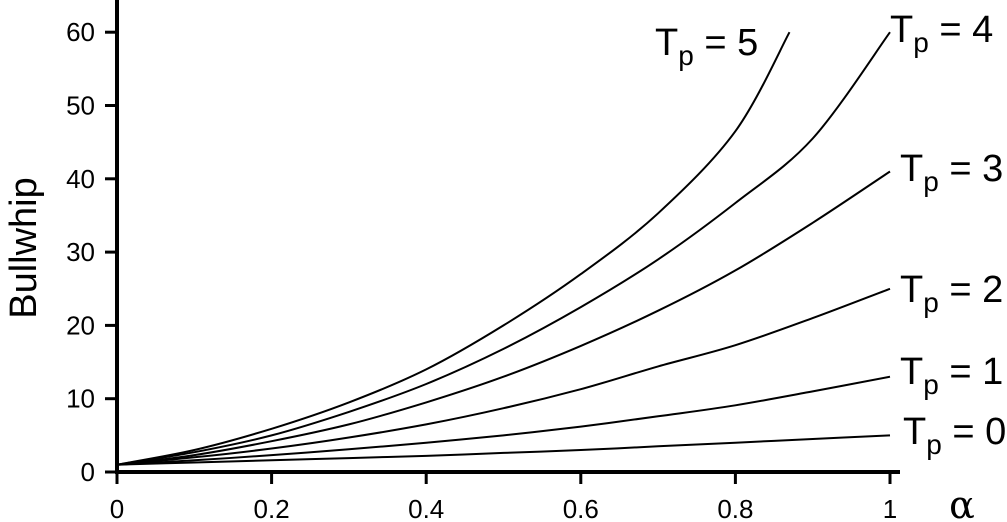 The width and height of the screenshot is (1007, 522). I want to click on y-tick-label: 0, so click(88, 472).